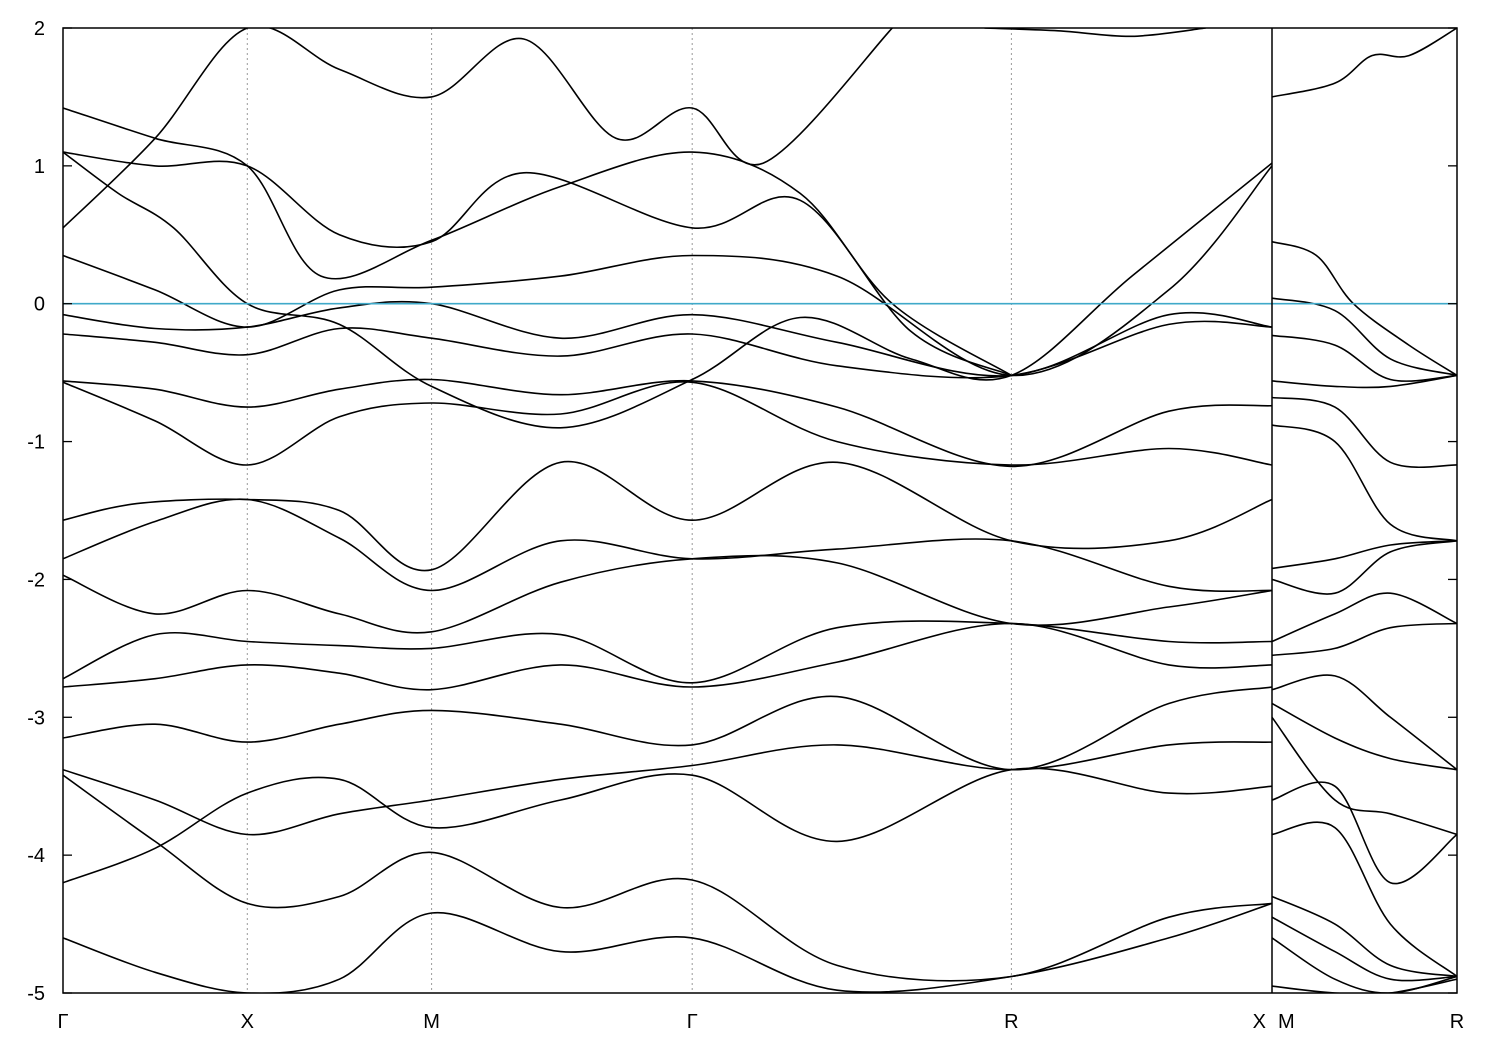 This screenshot has width=1500, height=1050. Describe the element at coordinates (1457, 1022) in the screenshot. I see `x-tick-label-7: R` at that location.